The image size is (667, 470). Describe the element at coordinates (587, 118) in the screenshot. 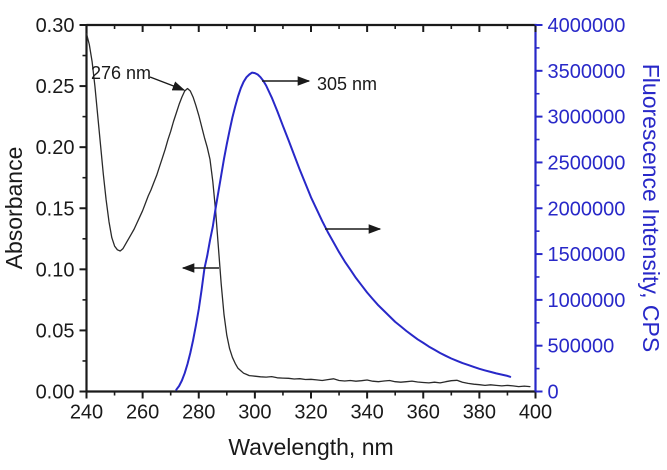

I see `right-tick-label: 3000000` at that location.